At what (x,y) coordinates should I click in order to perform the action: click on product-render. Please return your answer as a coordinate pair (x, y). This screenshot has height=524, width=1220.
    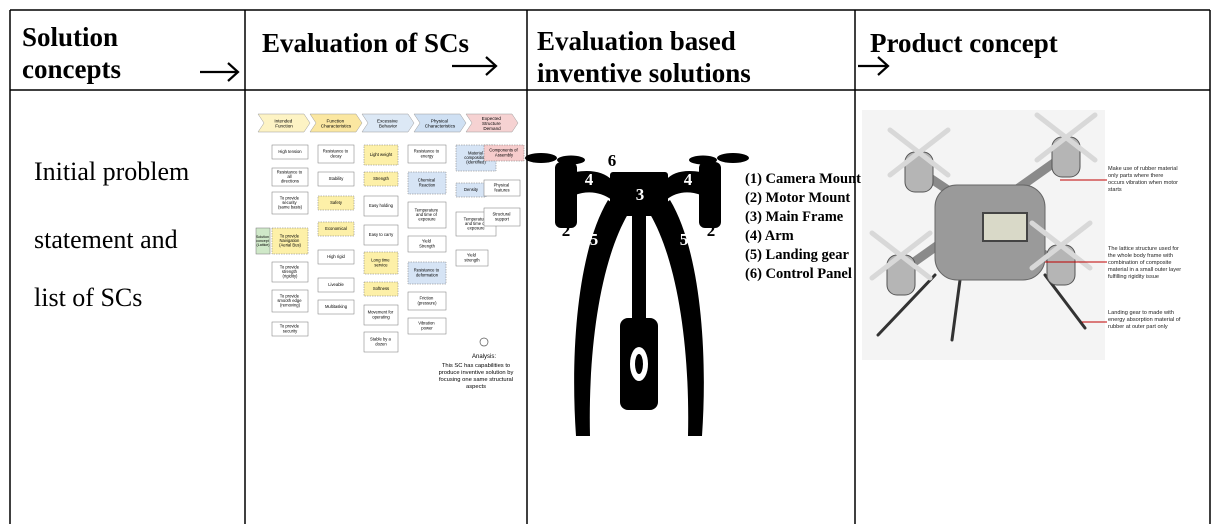
    Looking at the image, I should click on (984, 235).